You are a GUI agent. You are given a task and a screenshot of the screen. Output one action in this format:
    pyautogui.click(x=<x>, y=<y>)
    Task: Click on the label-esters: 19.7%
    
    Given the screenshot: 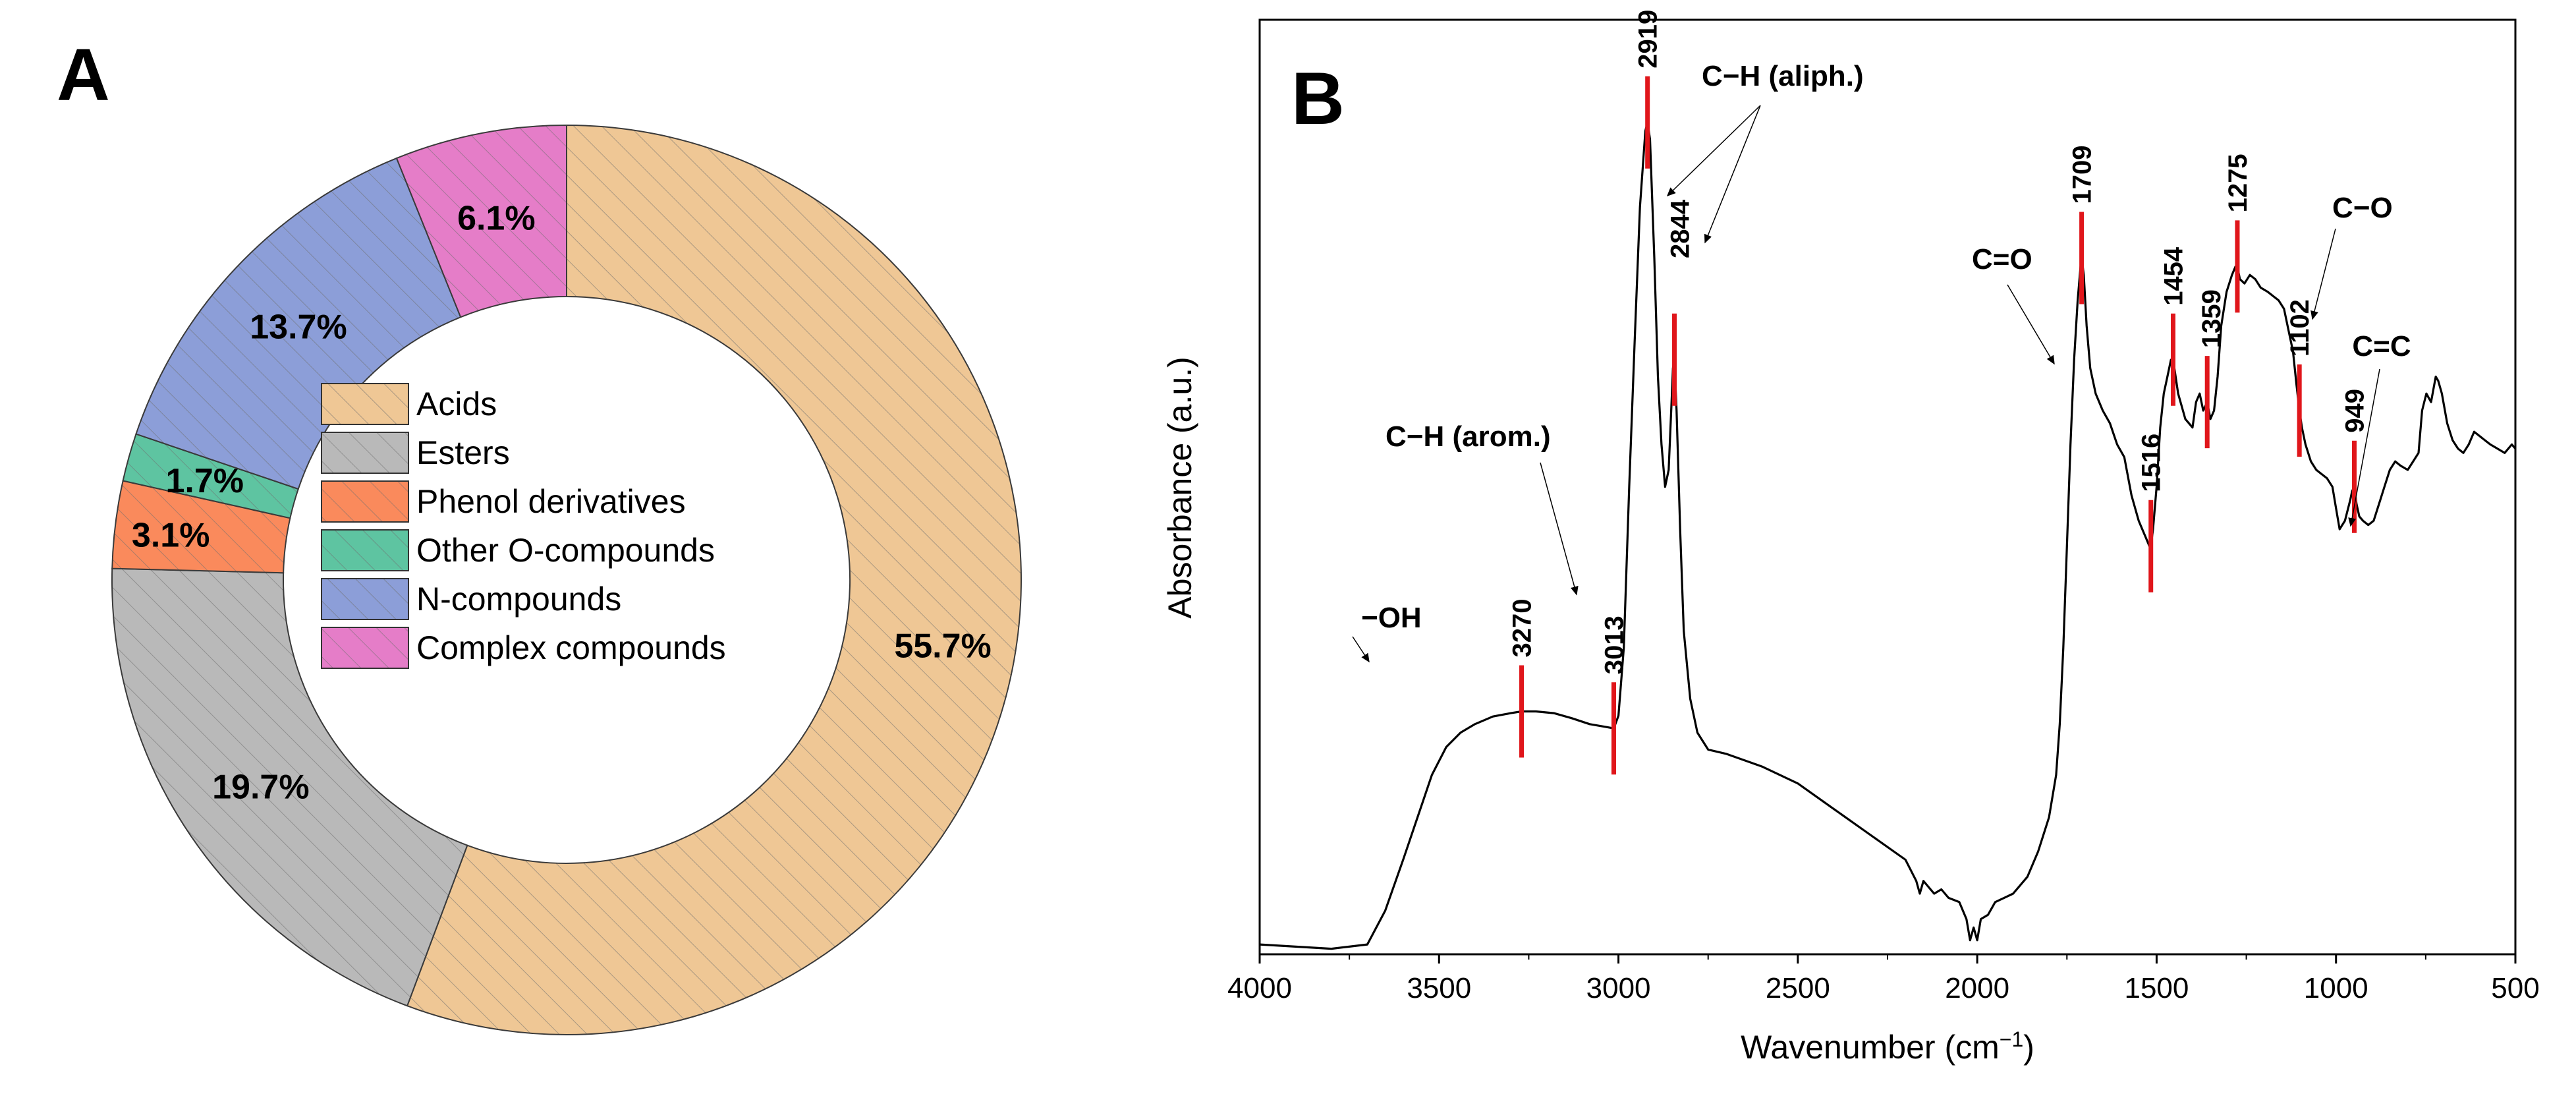 What is the action you would take?
    pyautogui.click(x=260, y=787)
    